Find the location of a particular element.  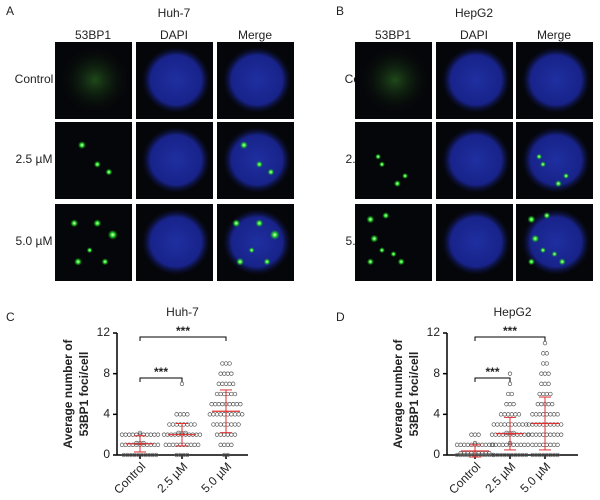

panel-title: Huh-7 is located at coordinates (174, 13).